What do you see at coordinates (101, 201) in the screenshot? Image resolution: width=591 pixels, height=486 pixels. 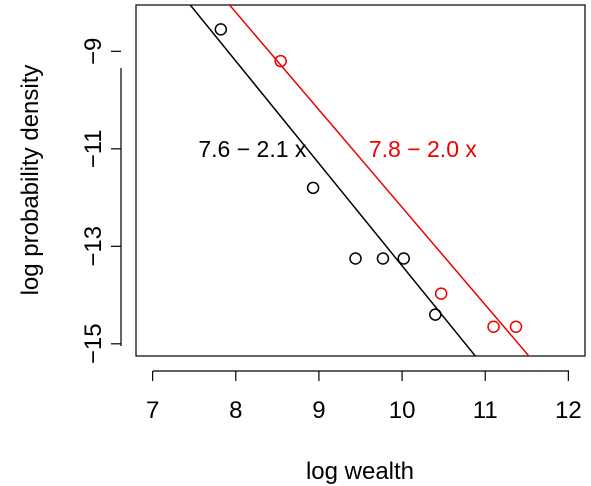 I see `y-axis: −9 −11 −13 −15` at bounding box center [101, 201].